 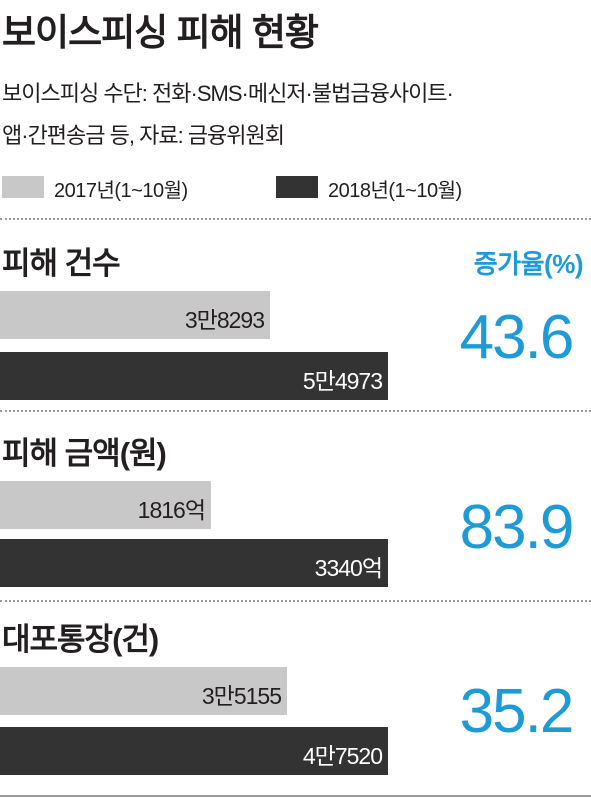 What do you see at coordinates (135, 315) in the screenshot?
I see `bar-cases-2017: 3만8293` at bounding box center [135, 315].